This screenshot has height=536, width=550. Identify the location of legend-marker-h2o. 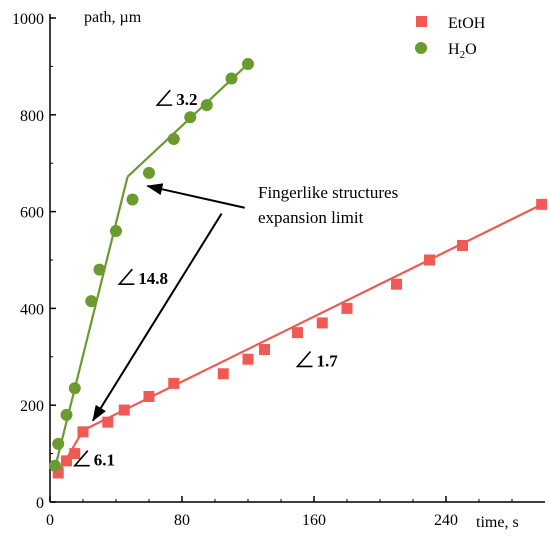
(421, 48).